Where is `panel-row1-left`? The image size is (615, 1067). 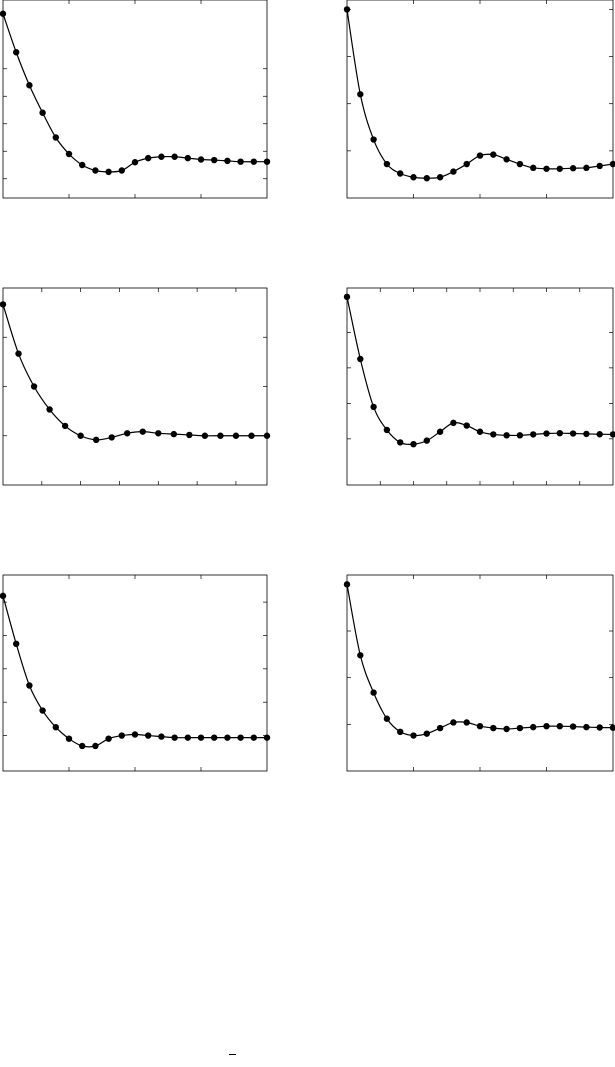
panel-row1-left is located at coordinates (135, 99).